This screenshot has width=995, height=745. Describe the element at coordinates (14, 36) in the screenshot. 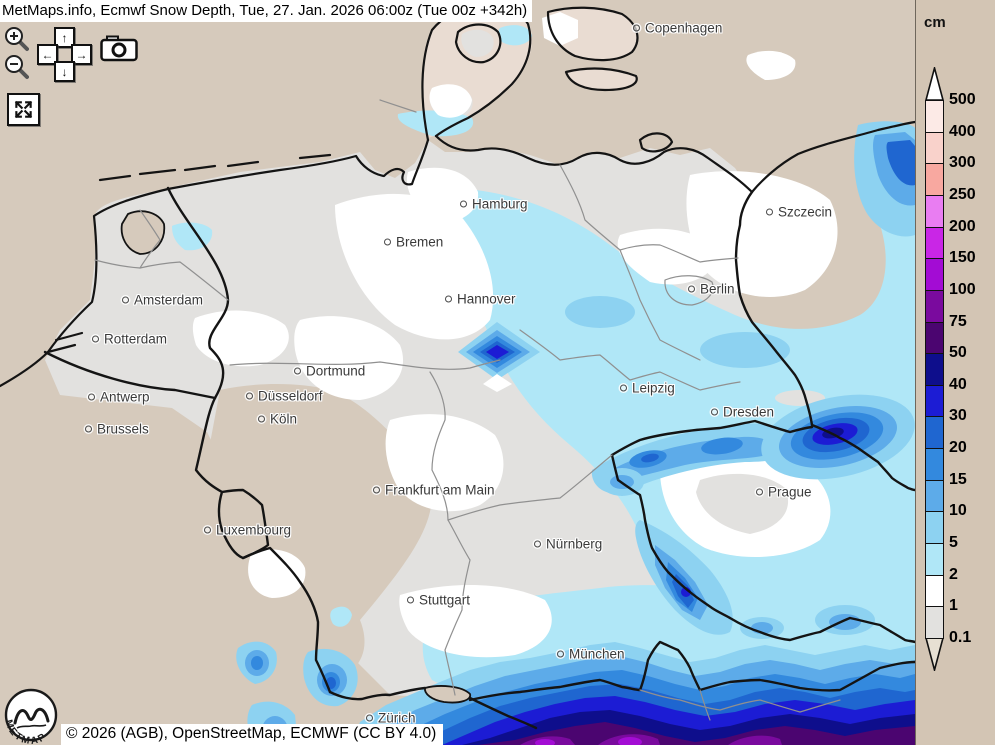

I see `plus-icon` at that location.